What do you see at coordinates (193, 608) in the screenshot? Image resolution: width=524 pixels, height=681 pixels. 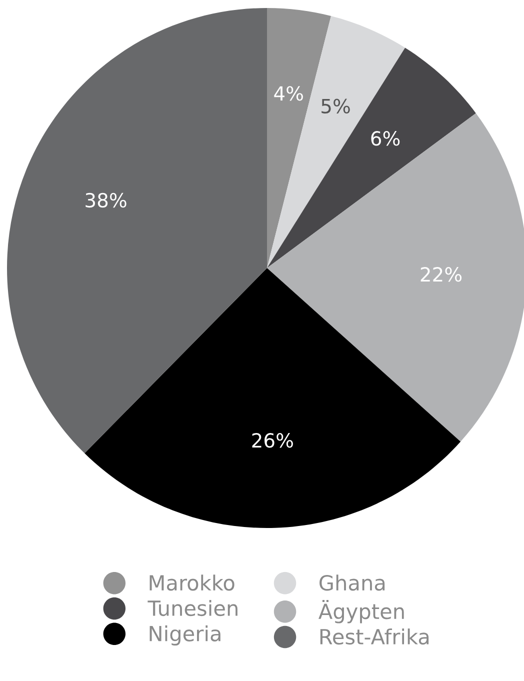 I see `legend-label: Tunesien` at bounding box center [193, 608].